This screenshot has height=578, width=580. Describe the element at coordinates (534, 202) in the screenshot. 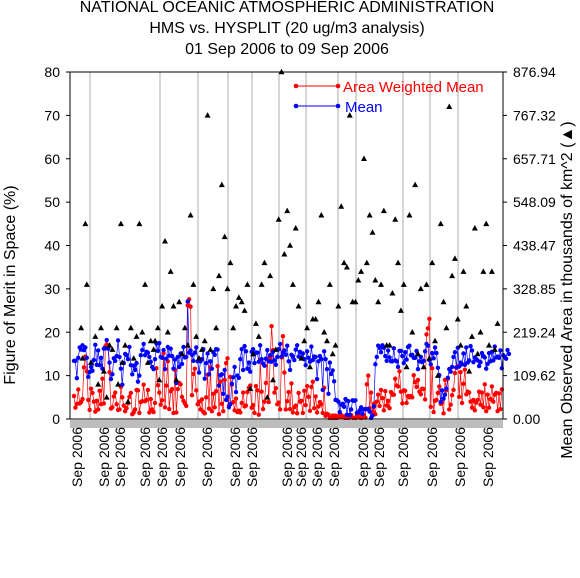

I see `y2-tick-label: 548.09` at that location.